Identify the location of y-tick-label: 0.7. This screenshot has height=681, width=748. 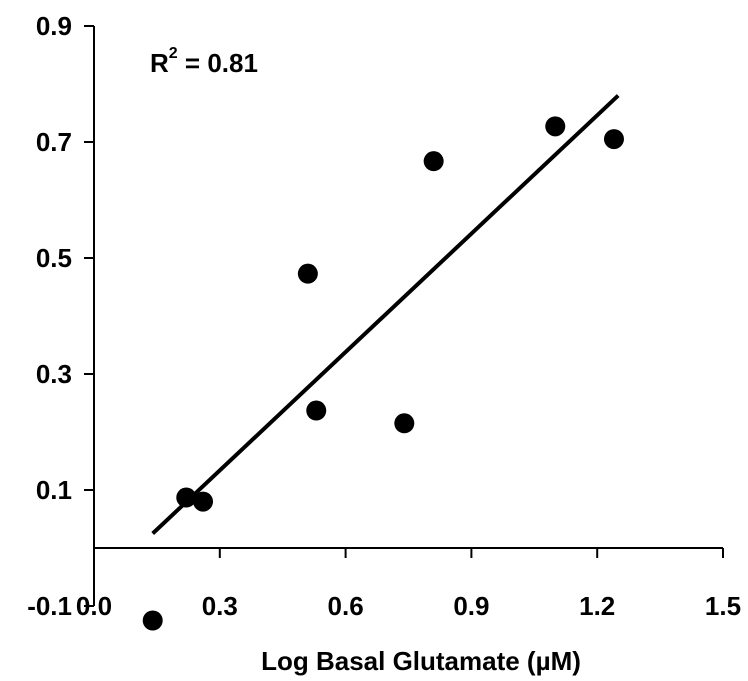
(54, 142).